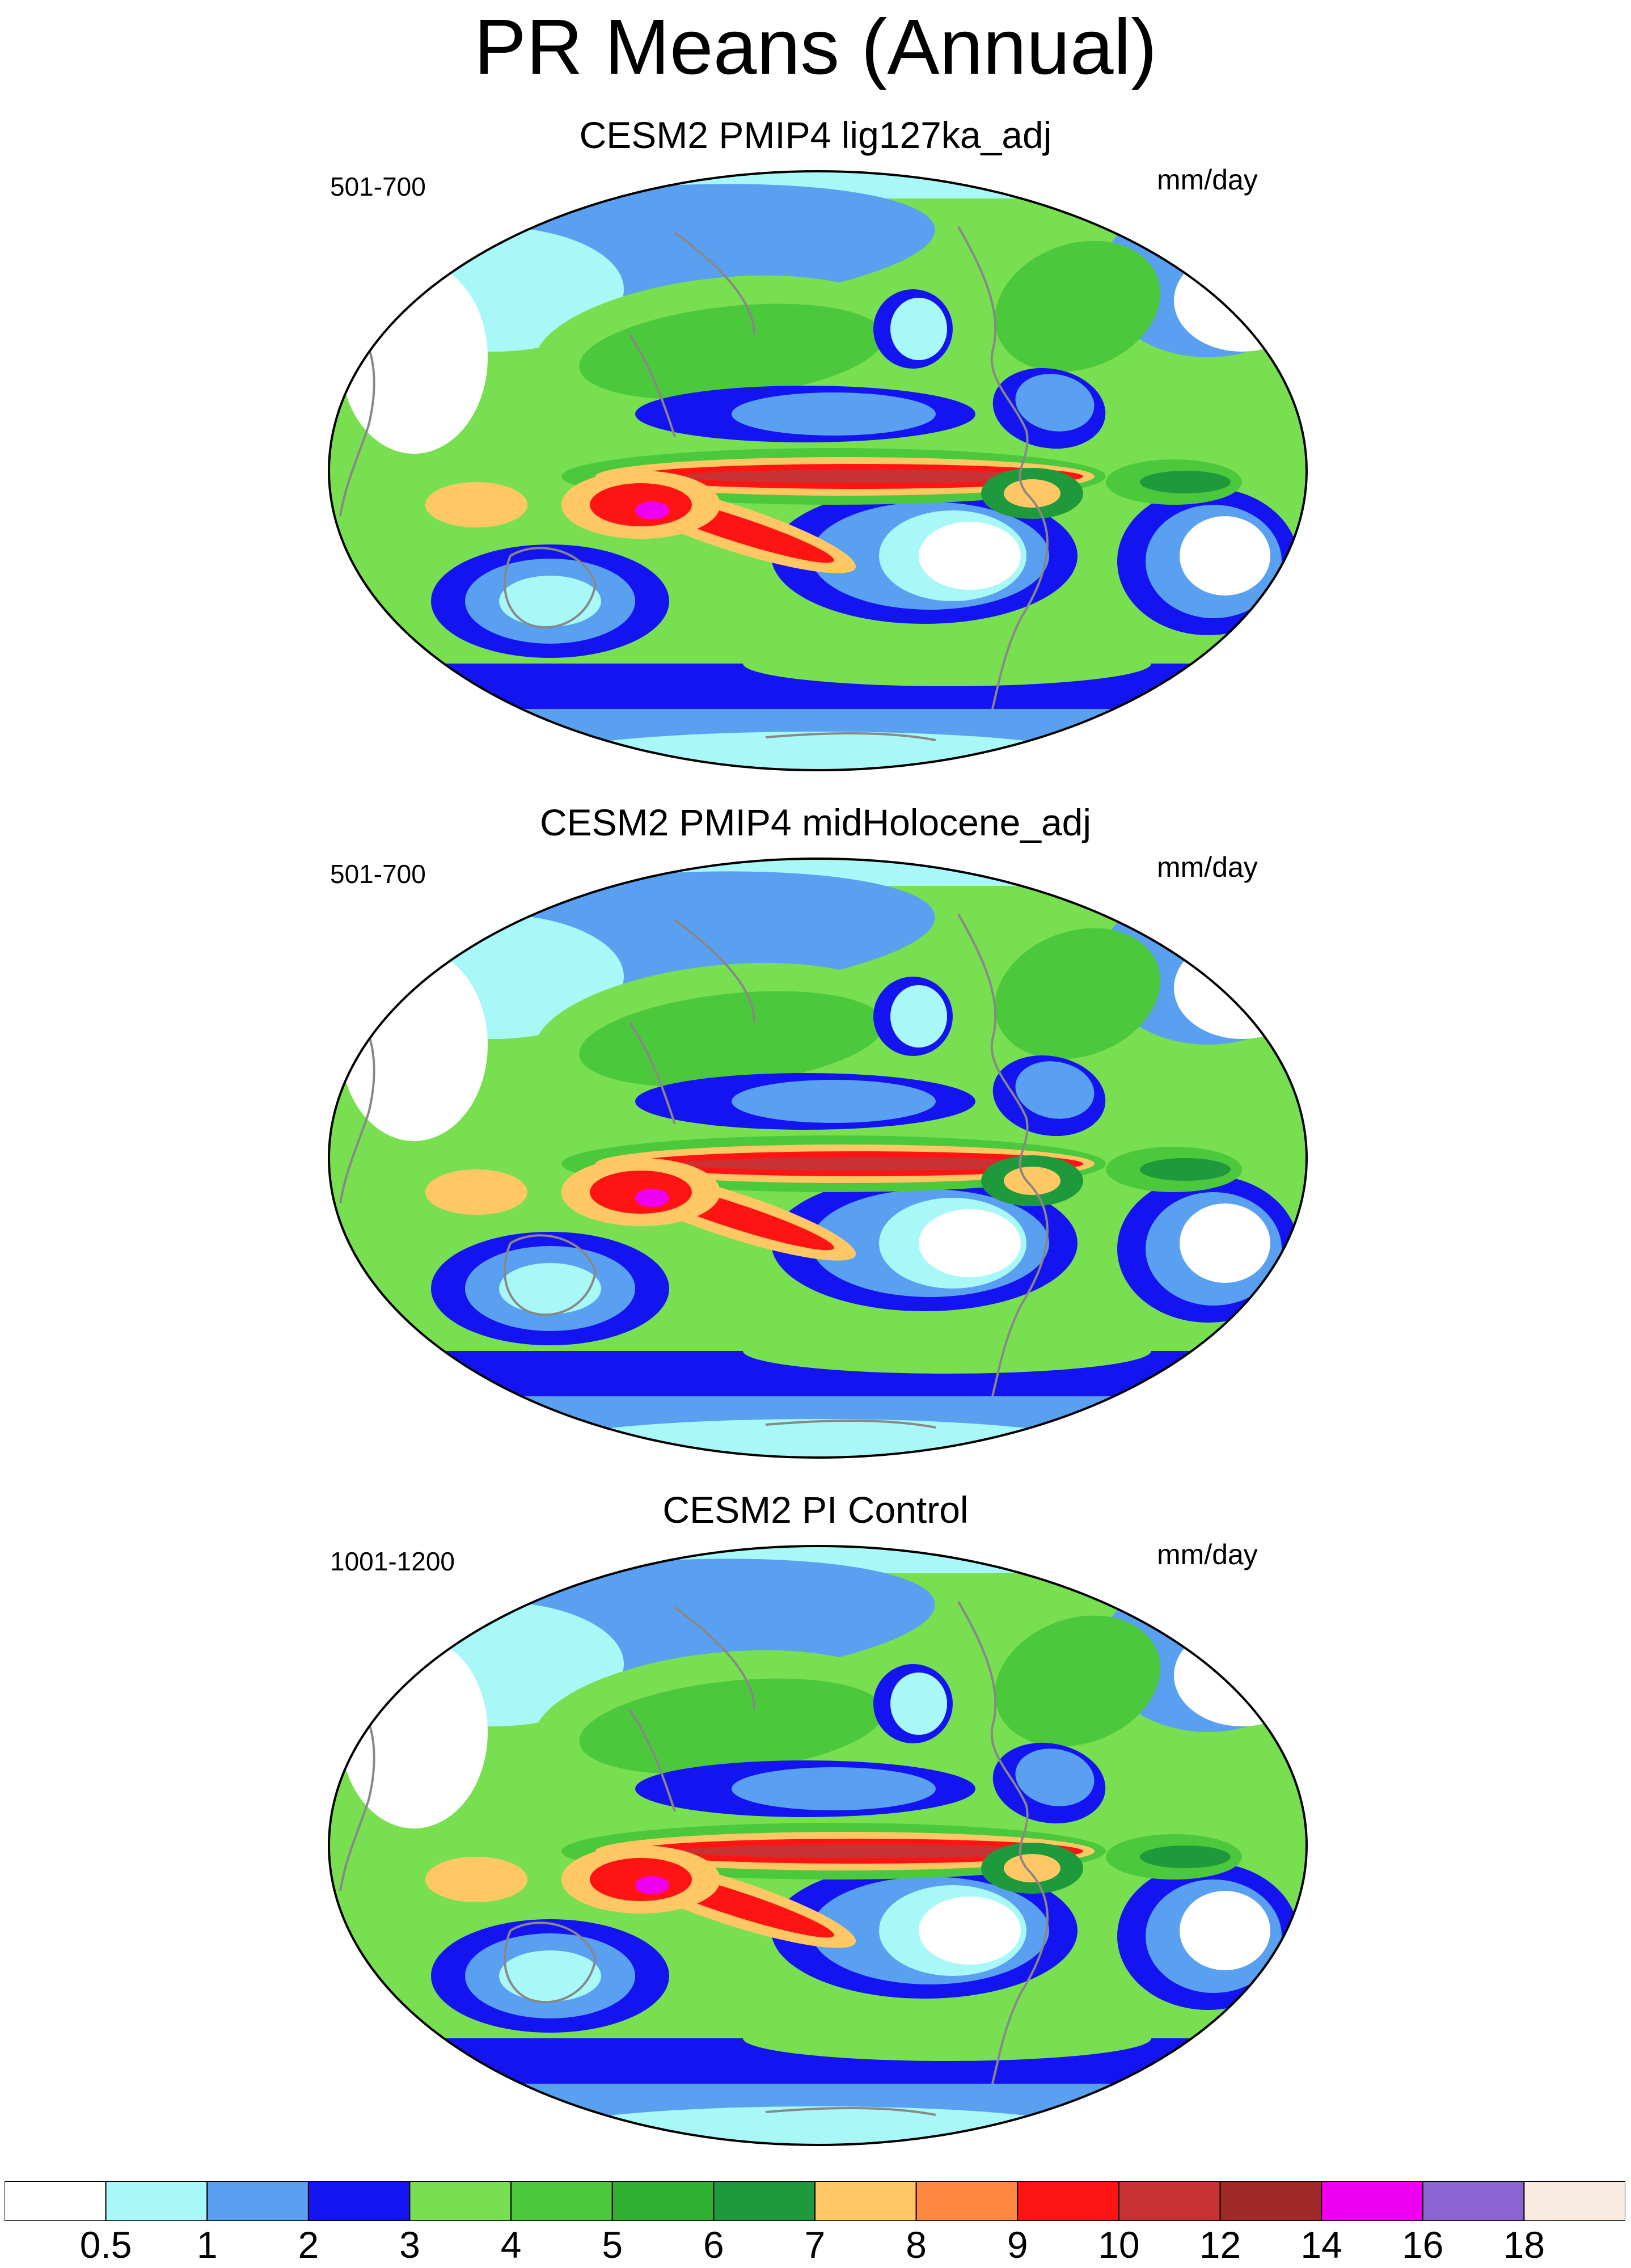 The width and height of the screenshot is (1631, 2268). Describe the element at coordinates (1207, 180) in the screenshot. I see `panel-1-units: mm/day` at that location.